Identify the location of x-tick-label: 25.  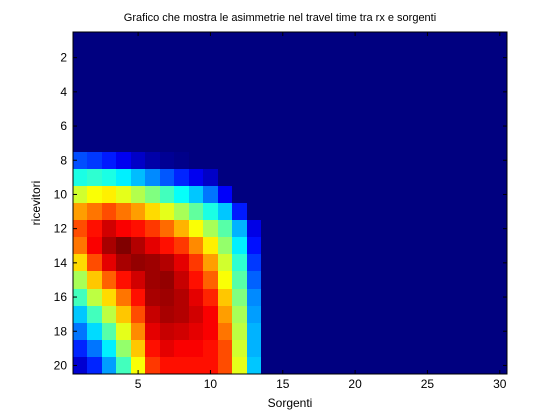
(428, 384).